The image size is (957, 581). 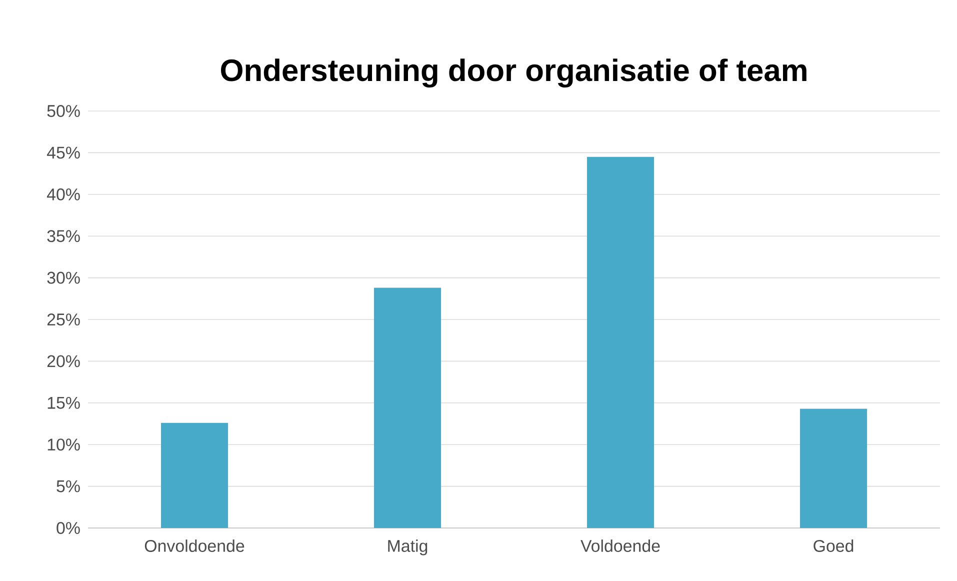 What do you see at coordinates (63, 278) in the screenshot?
I see `y-tick-label: 30%` at bounding box center [63, 278].